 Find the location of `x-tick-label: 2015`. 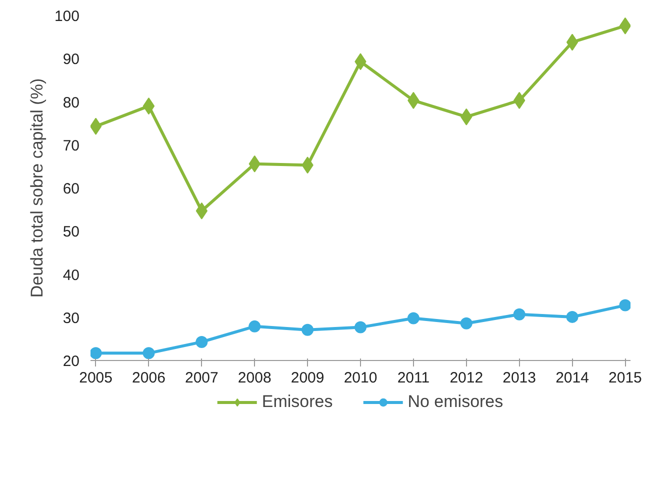

x-tick-label: 2015 is located at coordinates (625, 378).